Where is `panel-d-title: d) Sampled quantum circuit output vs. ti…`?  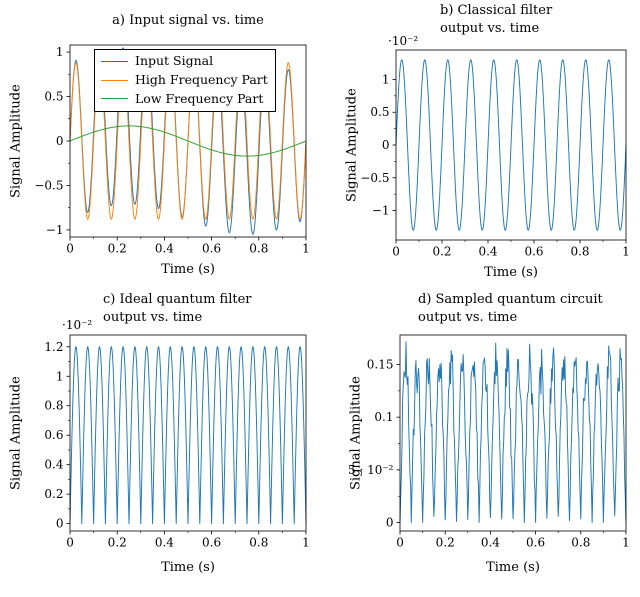
panel-d-title: d) Sampled quantum circuit output vs. ti… is located at coordinates (510, 308).